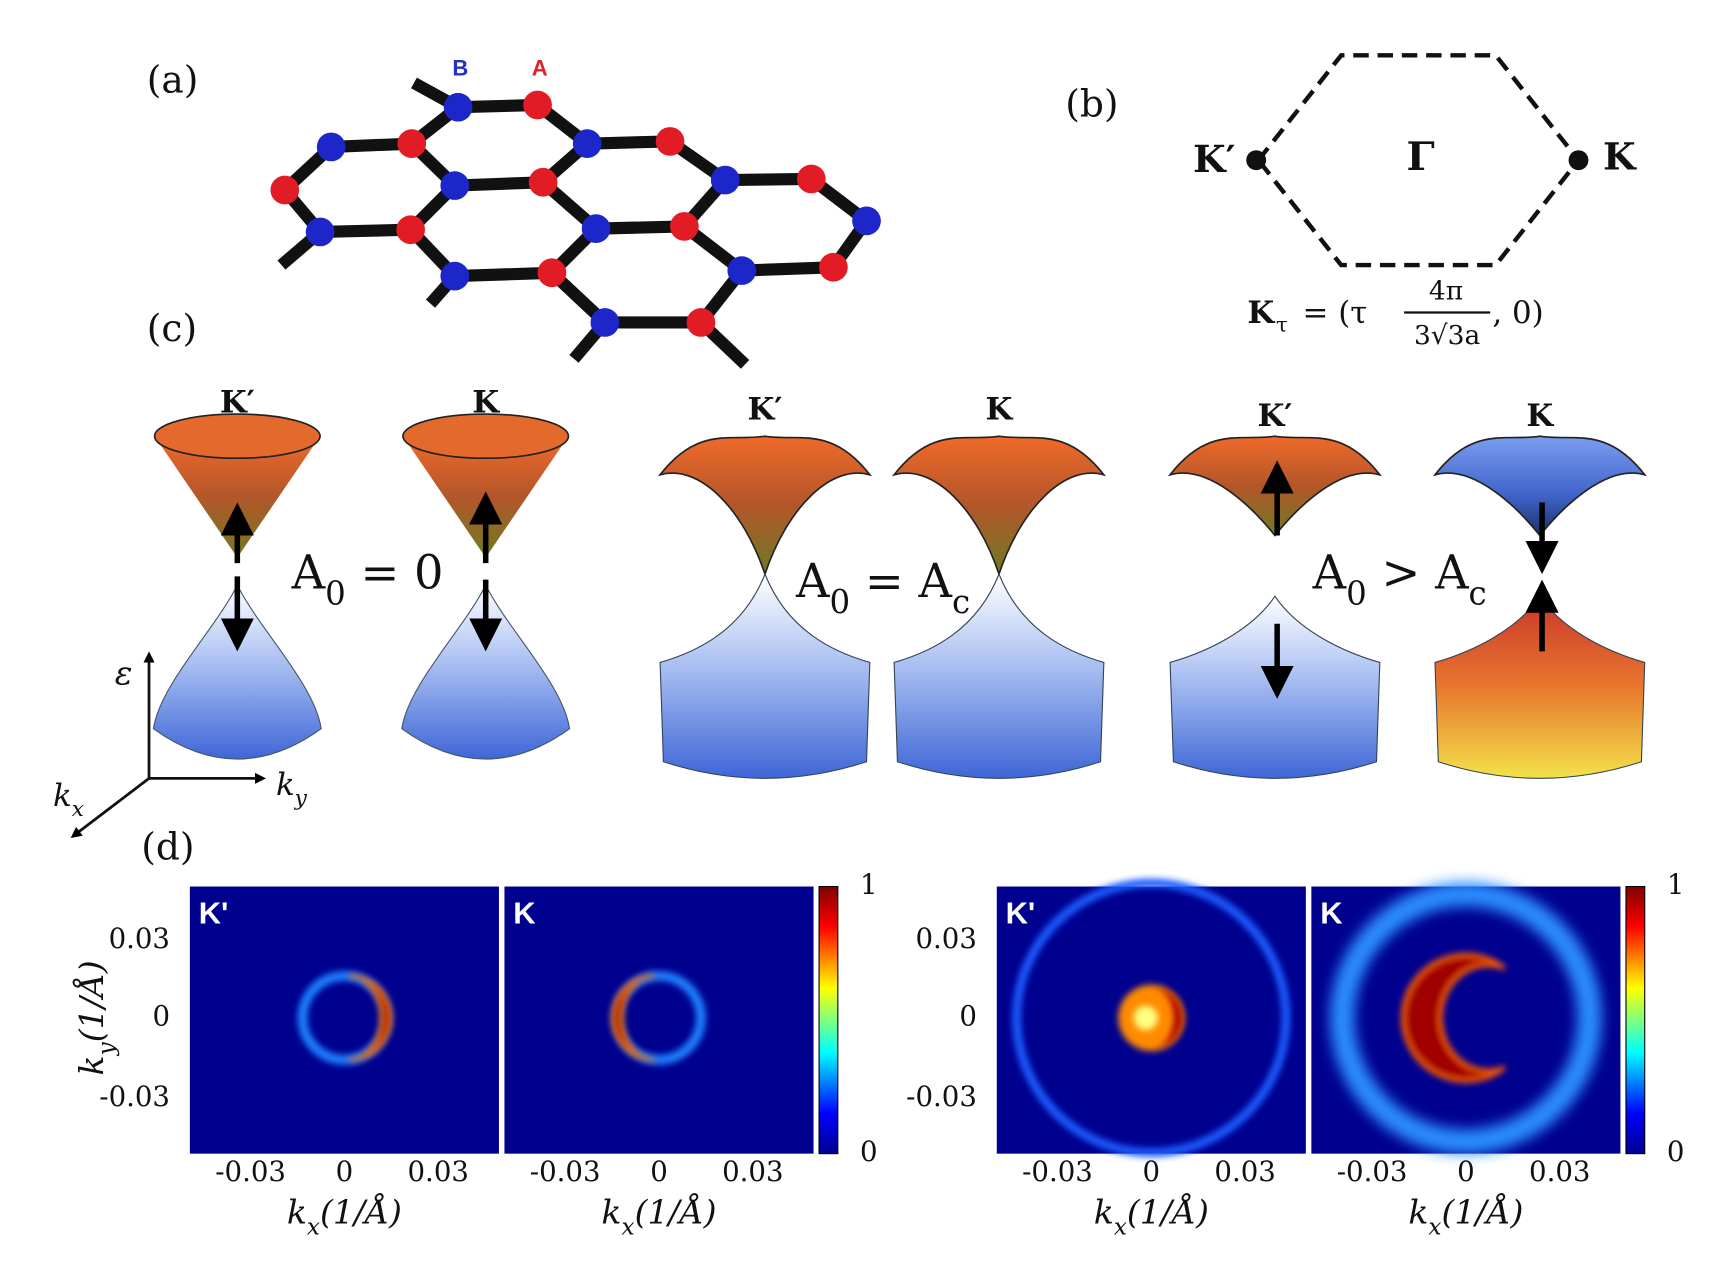 The width and height of the screenshot is (1722, 1273). What do you see at coordinates (1335, 313) in the screenshot?
I see `formula-part: = (τ` at bounding box center [1335, 313].